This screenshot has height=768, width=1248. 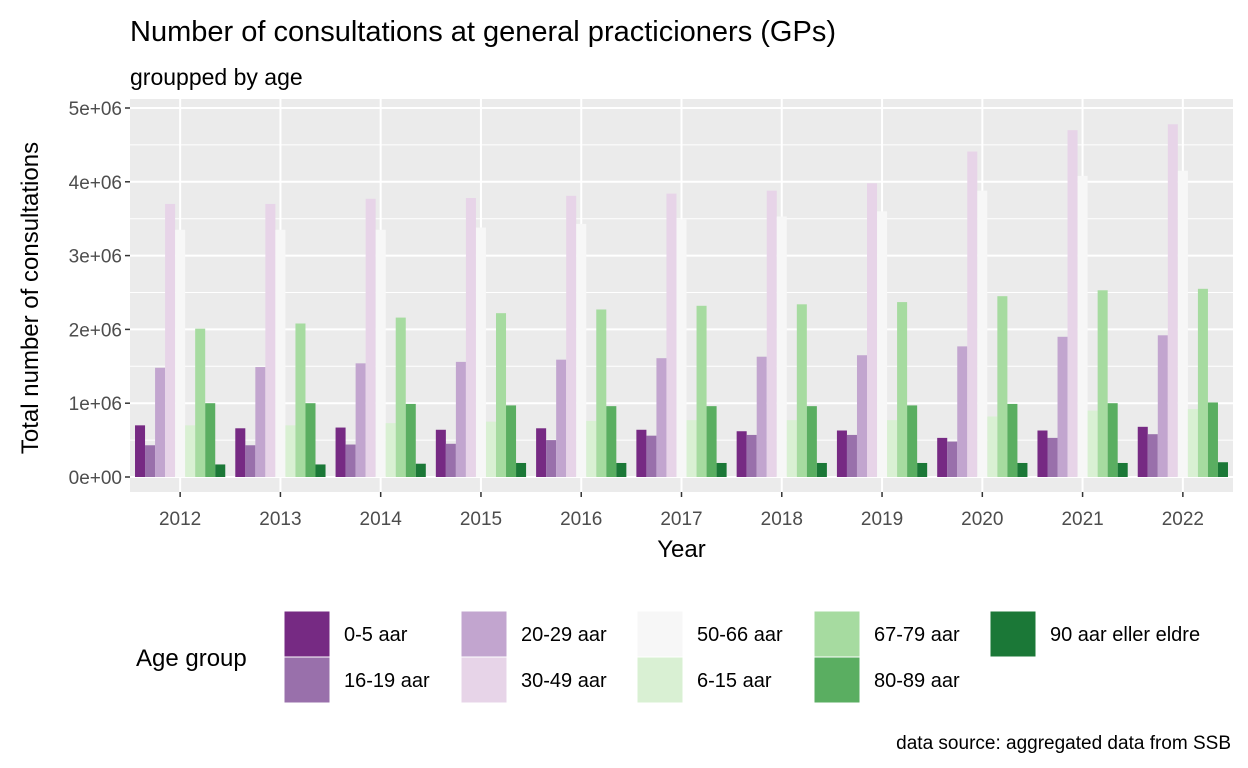 What do you see at coordinates (1063, 743) in the screenshot?
I see `caption: data source: aggregated data from SSB` at bounding box center [1063, 743].